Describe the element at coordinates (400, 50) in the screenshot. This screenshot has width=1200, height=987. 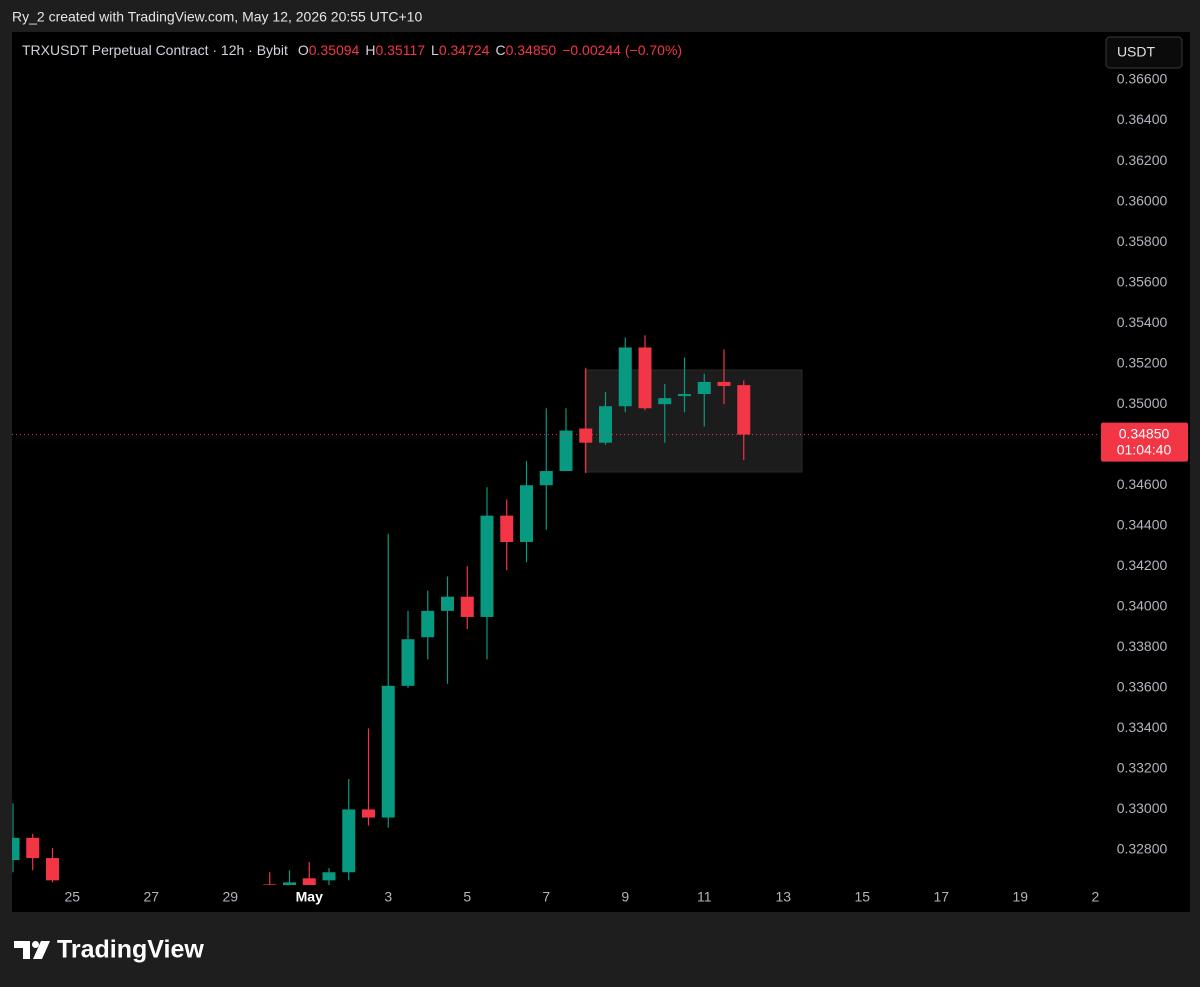
I see `legend-value: 0.35117` at that location.